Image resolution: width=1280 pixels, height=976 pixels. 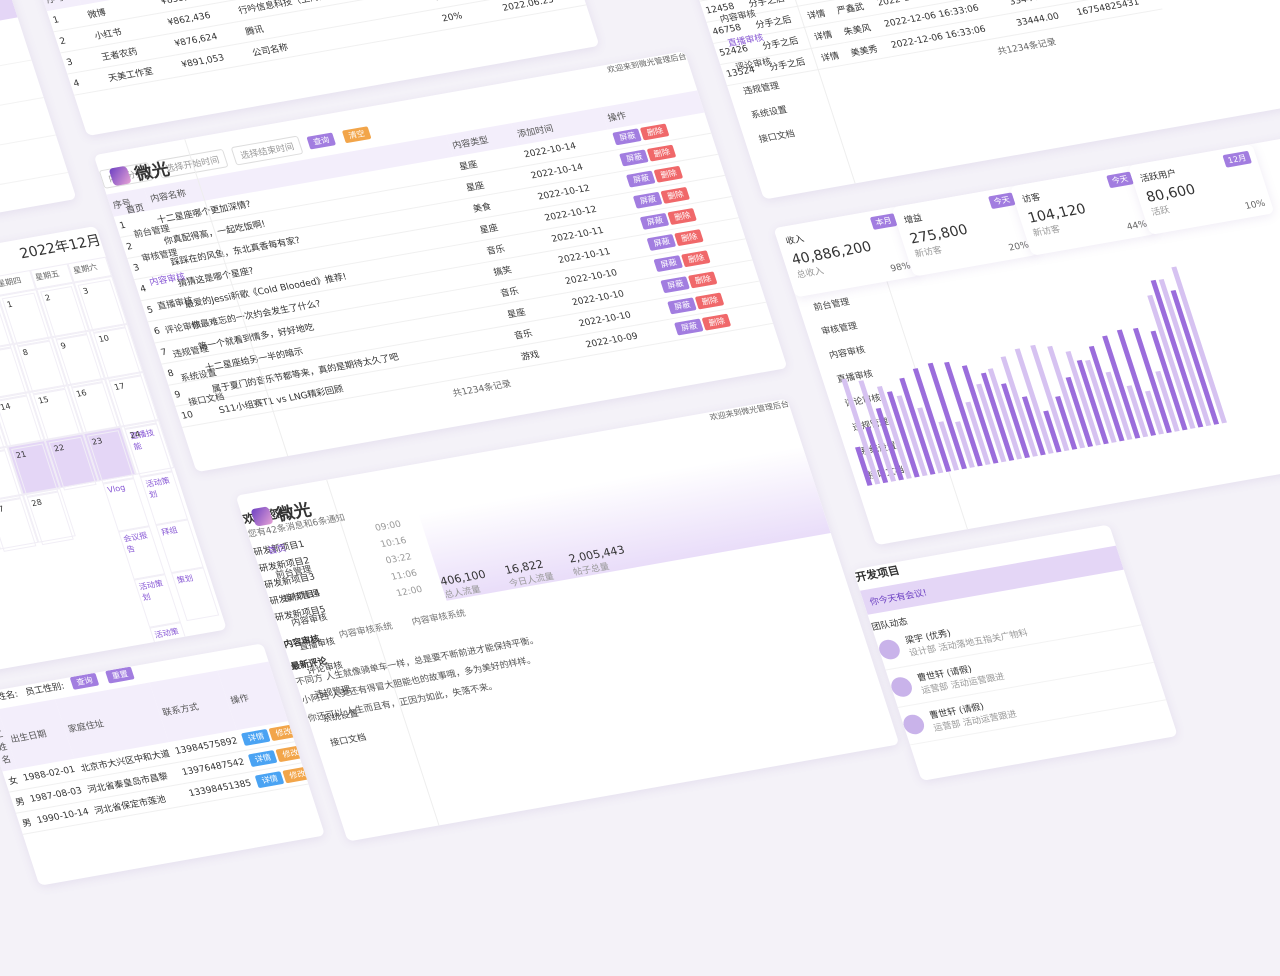 What do you see at coordinates (164, 498) in the screenshot?
I see `event: 活动策划` at bounding box center [164, 498].